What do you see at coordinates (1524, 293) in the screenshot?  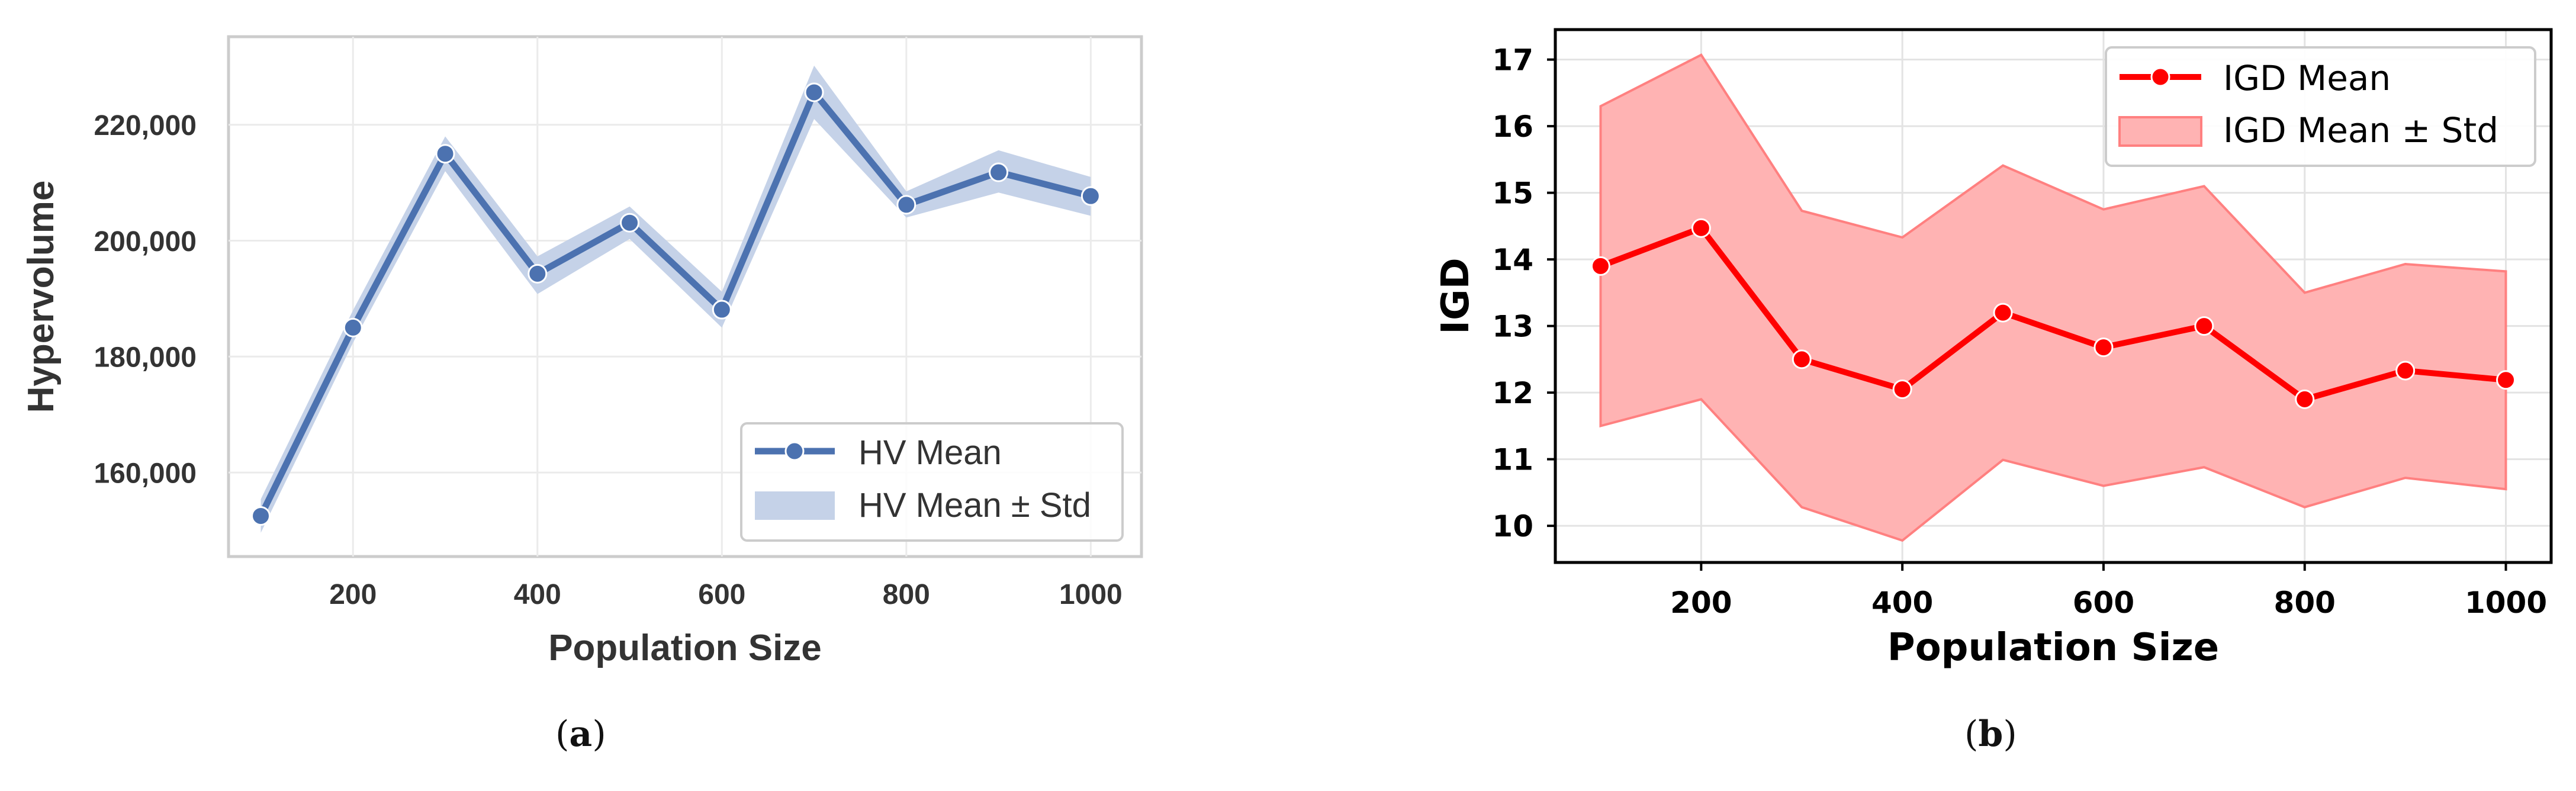 I see `igd-y-ticks: 10 11 12 13 14 15 16 17` at bounding box center [1524, 293].